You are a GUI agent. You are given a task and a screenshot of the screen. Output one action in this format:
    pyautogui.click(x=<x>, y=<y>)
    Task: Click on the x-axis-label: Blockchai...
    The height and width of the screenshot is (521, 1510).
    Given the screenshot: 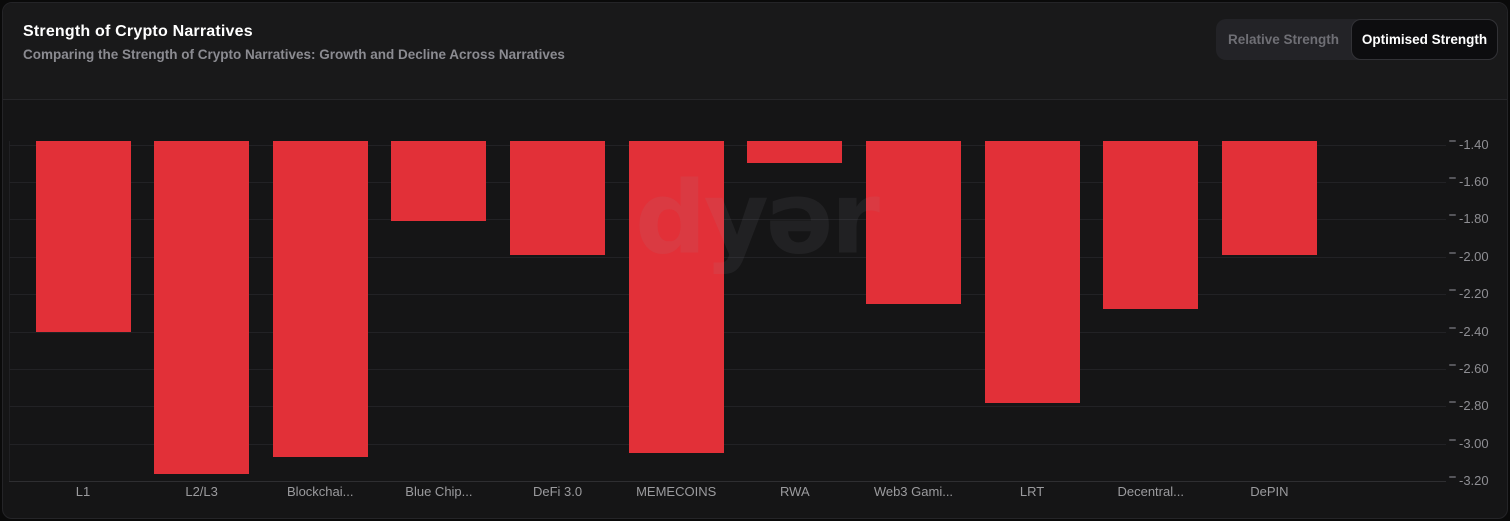 What is the action you would take?
    pyautogui.click(x=320, y=491)
    